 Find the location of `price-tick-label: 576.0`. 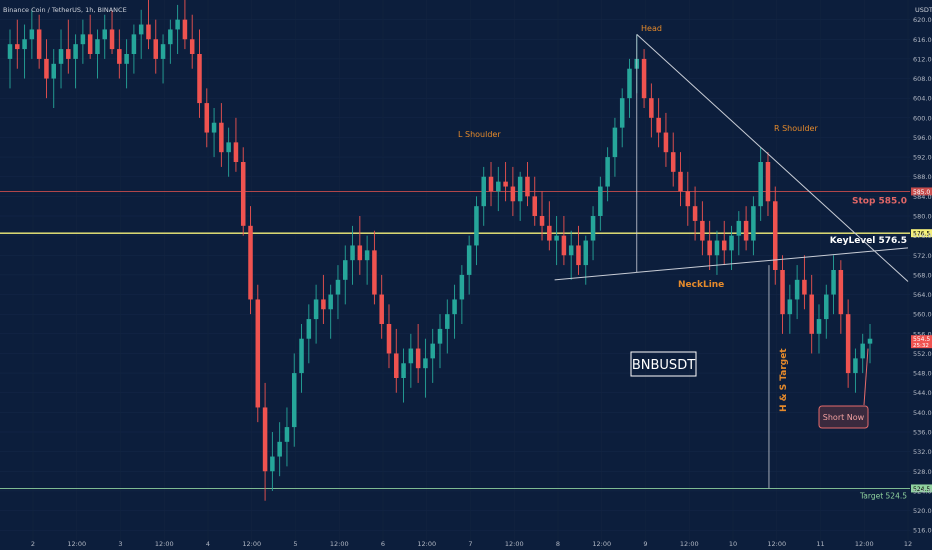

price-tick-label: 576.0 is located at coordinates (922, 236).